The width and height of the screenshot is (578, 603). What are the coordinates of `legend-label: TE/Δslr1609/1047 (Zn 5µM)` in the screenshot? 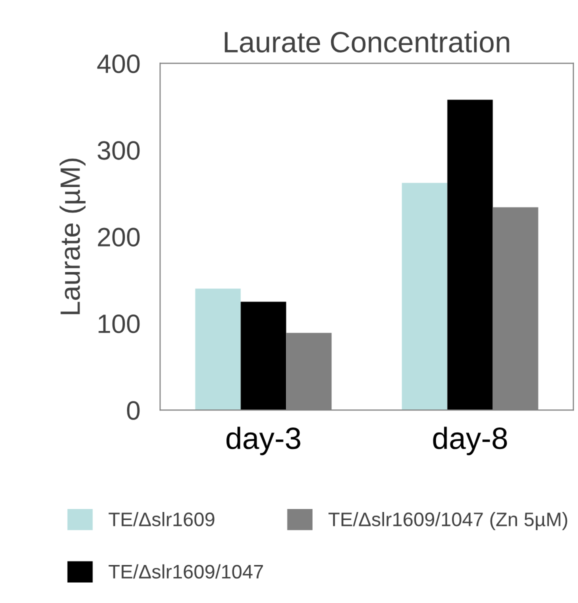 It's located at (448, 521).